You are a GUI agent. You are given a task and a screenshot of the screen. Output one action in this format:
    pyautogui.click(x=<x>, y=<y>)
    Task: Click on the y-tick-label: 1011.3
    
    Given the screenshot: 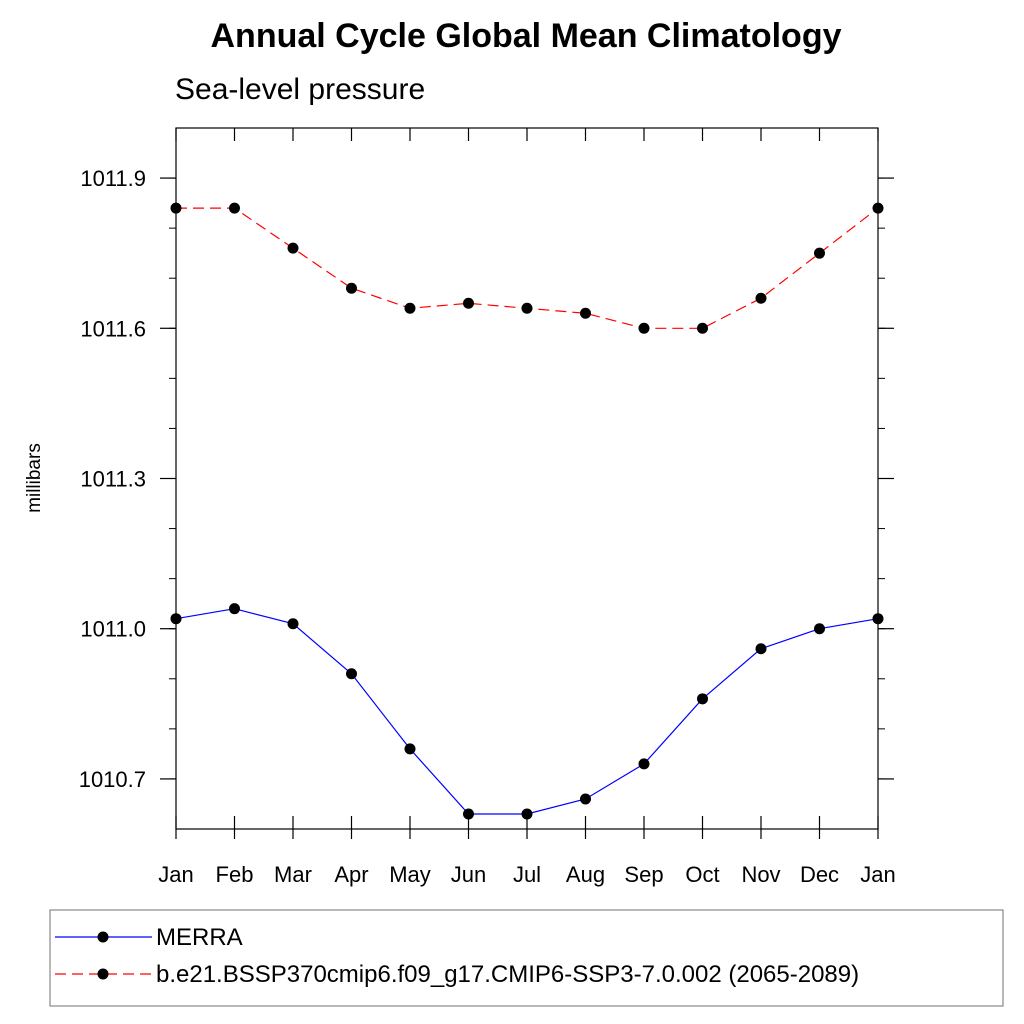 What is the action you would take?
    pyautogui.click(x=113, y=479)
    